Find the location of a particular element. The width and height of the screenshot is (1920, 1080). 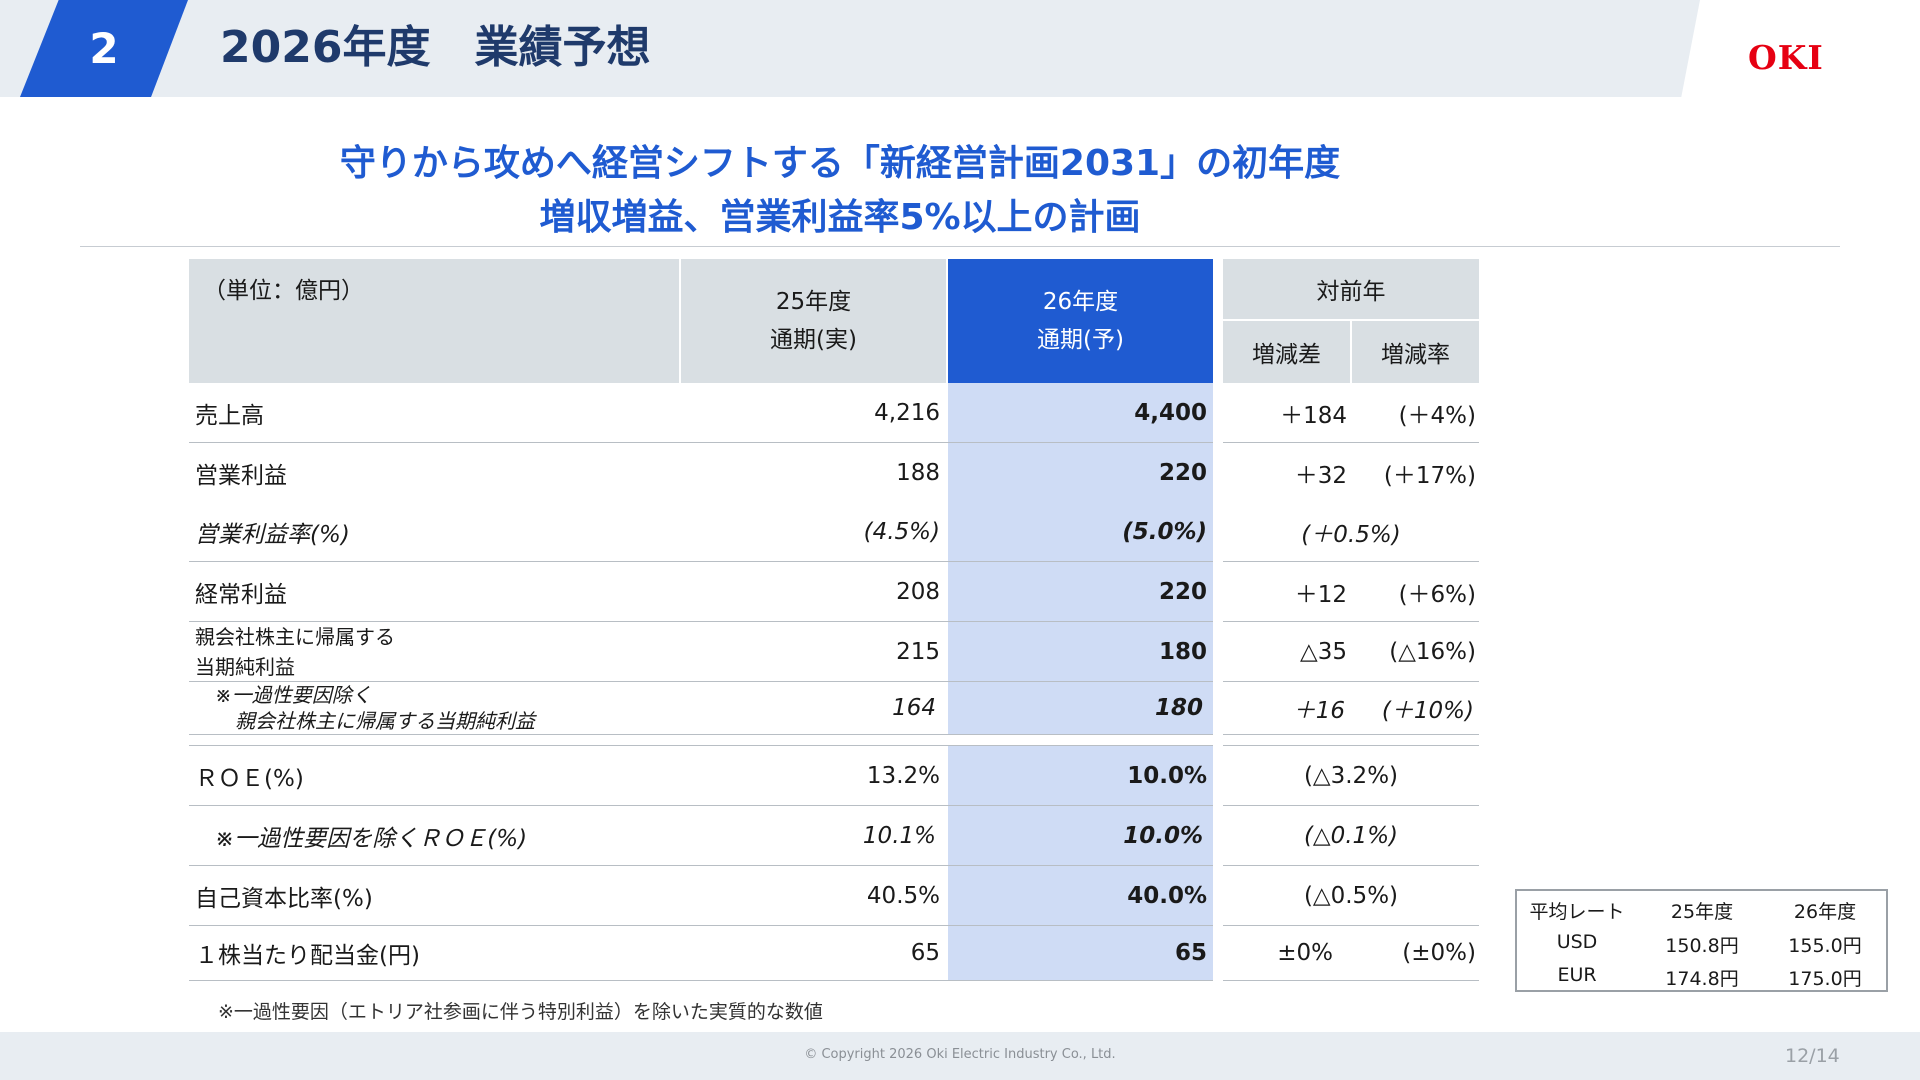

table-cell-fy26: 65 is located at coordinates (1190, 953).